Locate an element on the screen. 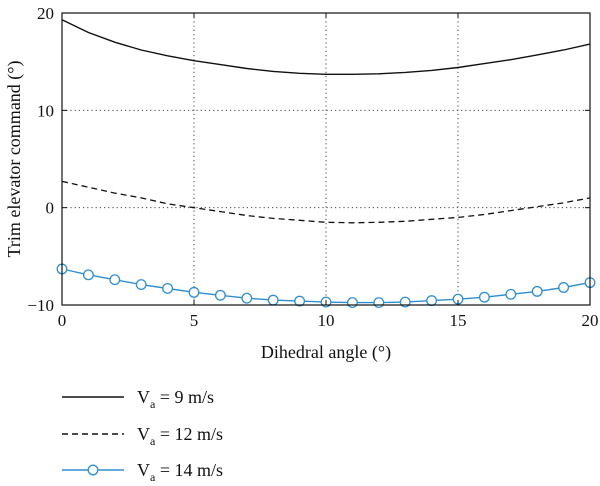 The image size is (600, 486). legend-label-1: Va = 9 m/s is located at coordinates (175, 399).